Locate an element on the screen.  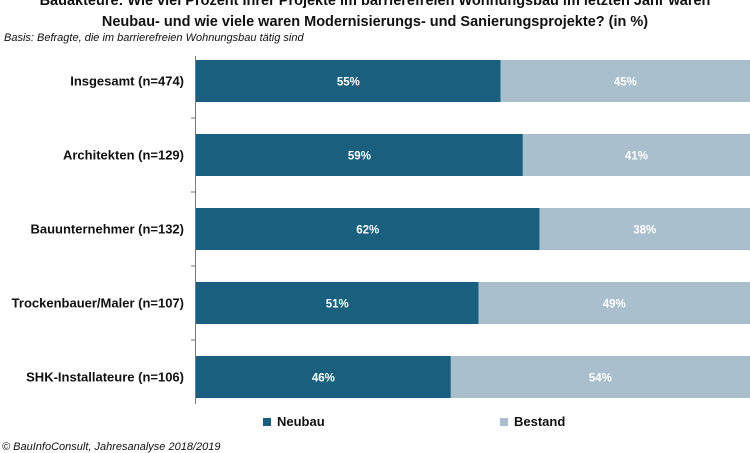
data-label-neubau: 46% is located at coordinates (323, 379).